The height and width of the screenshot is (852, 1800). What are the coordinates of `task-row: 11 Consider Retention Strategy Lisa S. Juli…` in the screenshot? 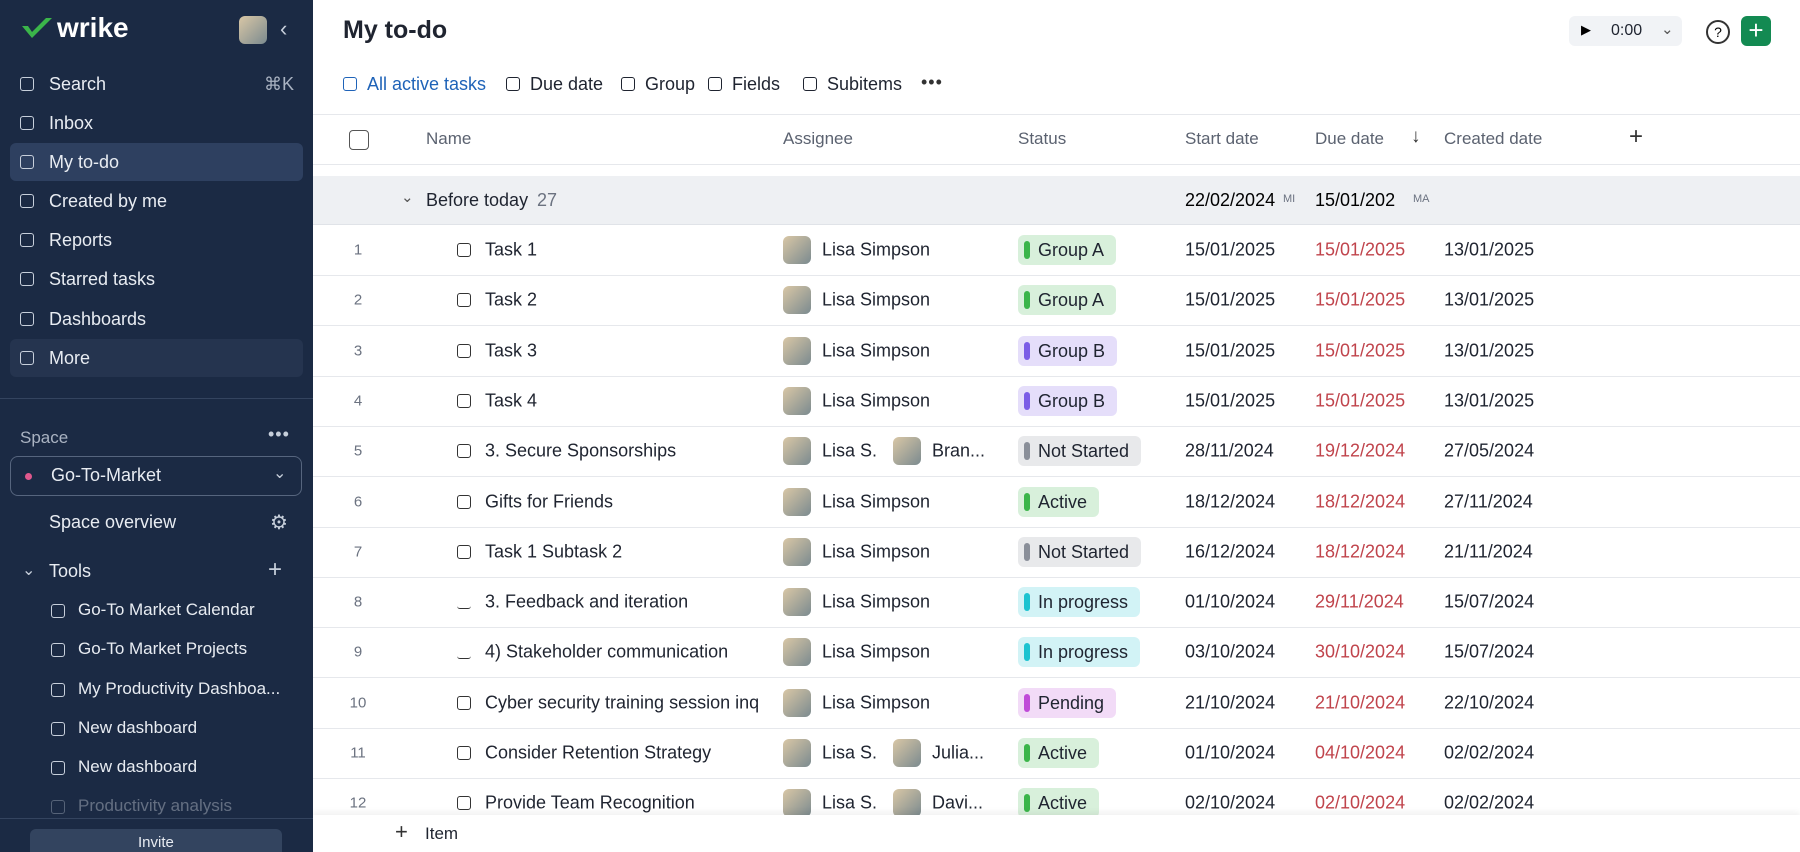 It's located at (1056, 753).